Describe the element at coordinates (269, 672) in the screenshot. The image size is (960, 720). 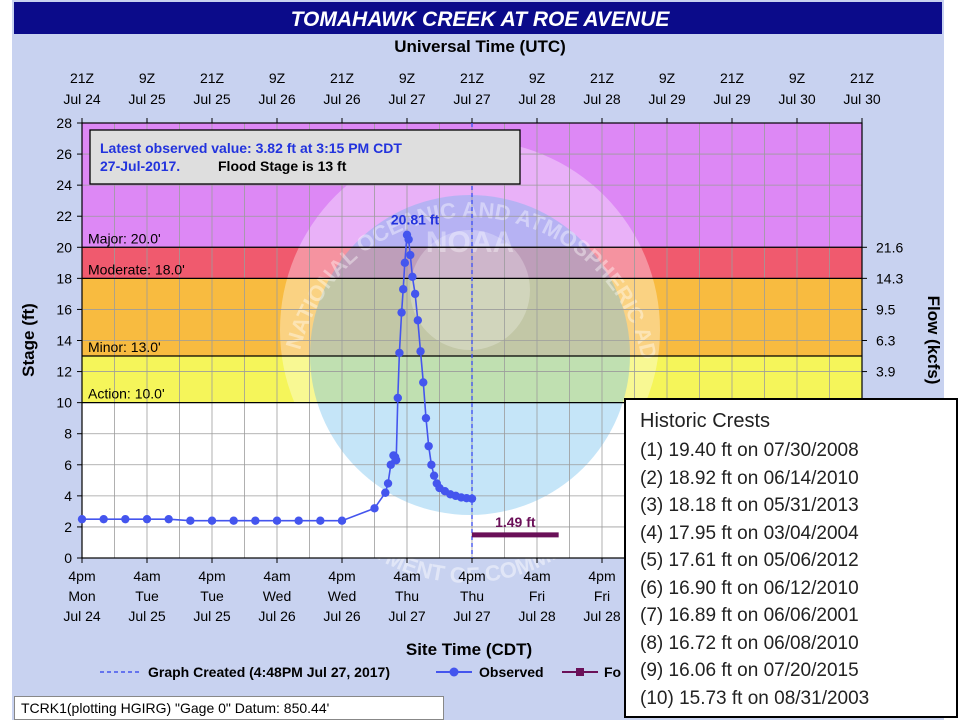
I see `legend-graph-created: Graph Created (4:48PM Jul 27, 2017)` at that location.